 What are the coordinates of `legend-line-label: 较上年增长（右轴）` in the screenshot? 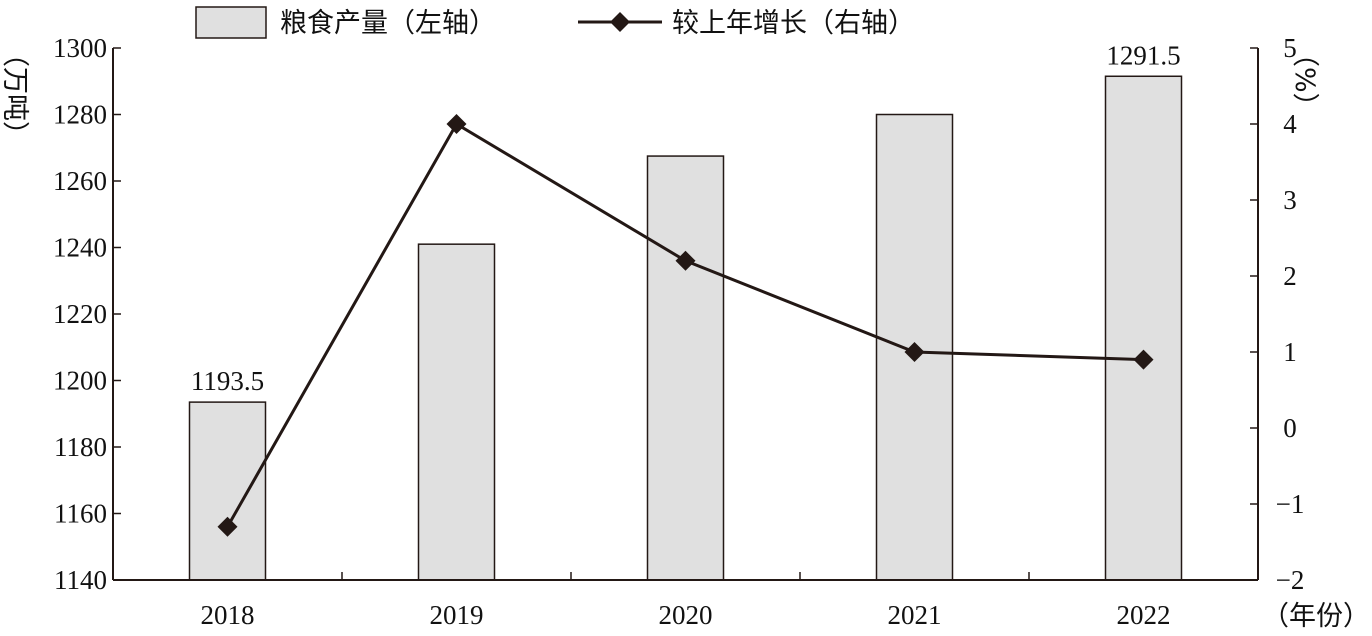 It's located at (793, 23).